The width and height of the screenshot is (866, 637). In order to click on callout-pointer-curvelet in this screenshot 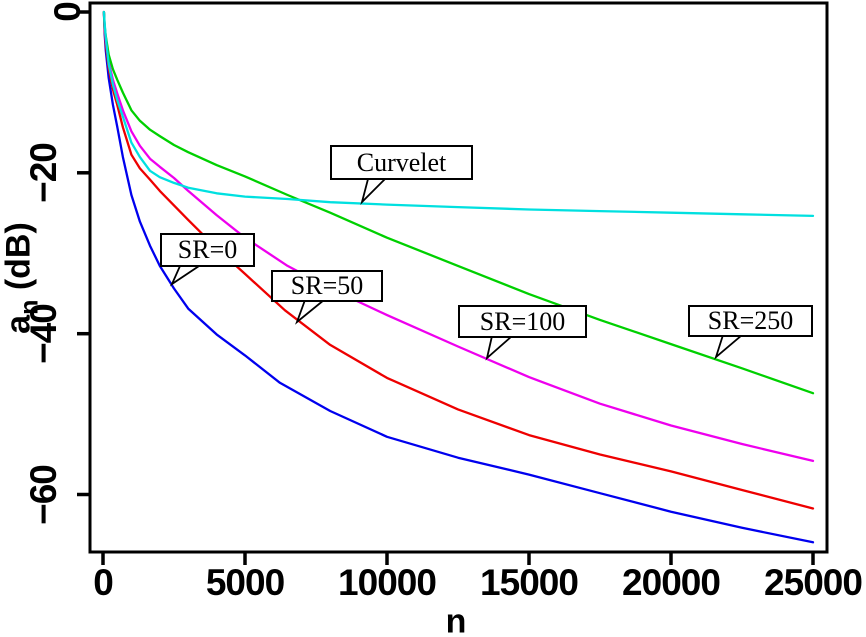, I will do `click(374, 191)`.